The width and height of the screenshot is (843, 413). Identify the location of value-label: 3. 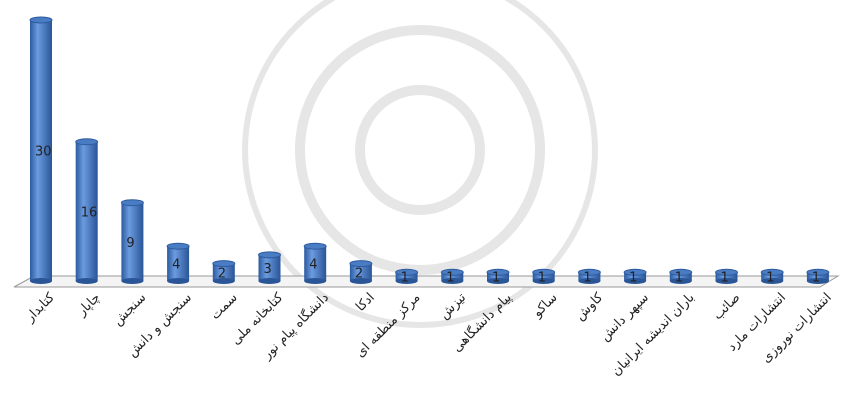
(268, 269).